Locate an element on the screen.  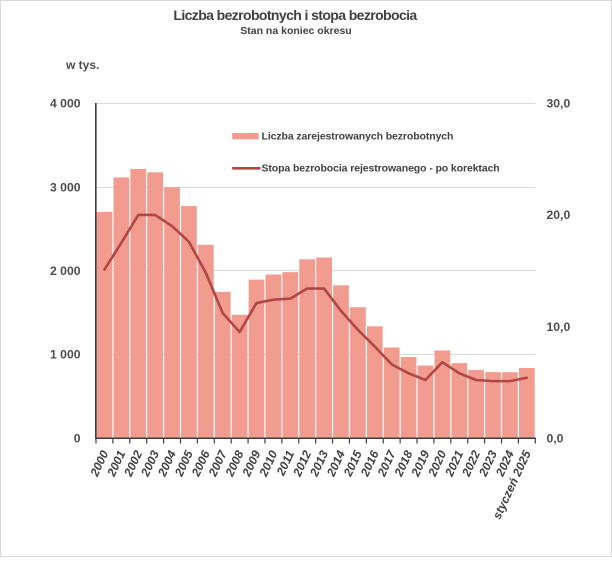
svg-text: 3 000 is located at coordinates (65, 187).